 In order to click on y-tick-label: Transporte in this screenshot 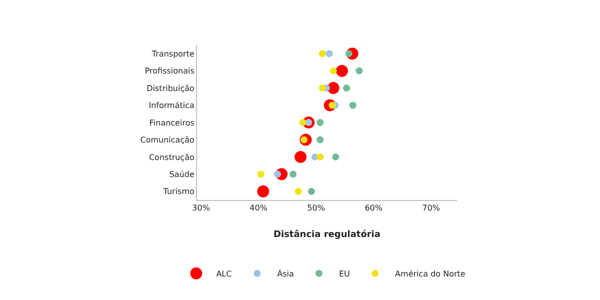, I will do `click(172, 53)`.